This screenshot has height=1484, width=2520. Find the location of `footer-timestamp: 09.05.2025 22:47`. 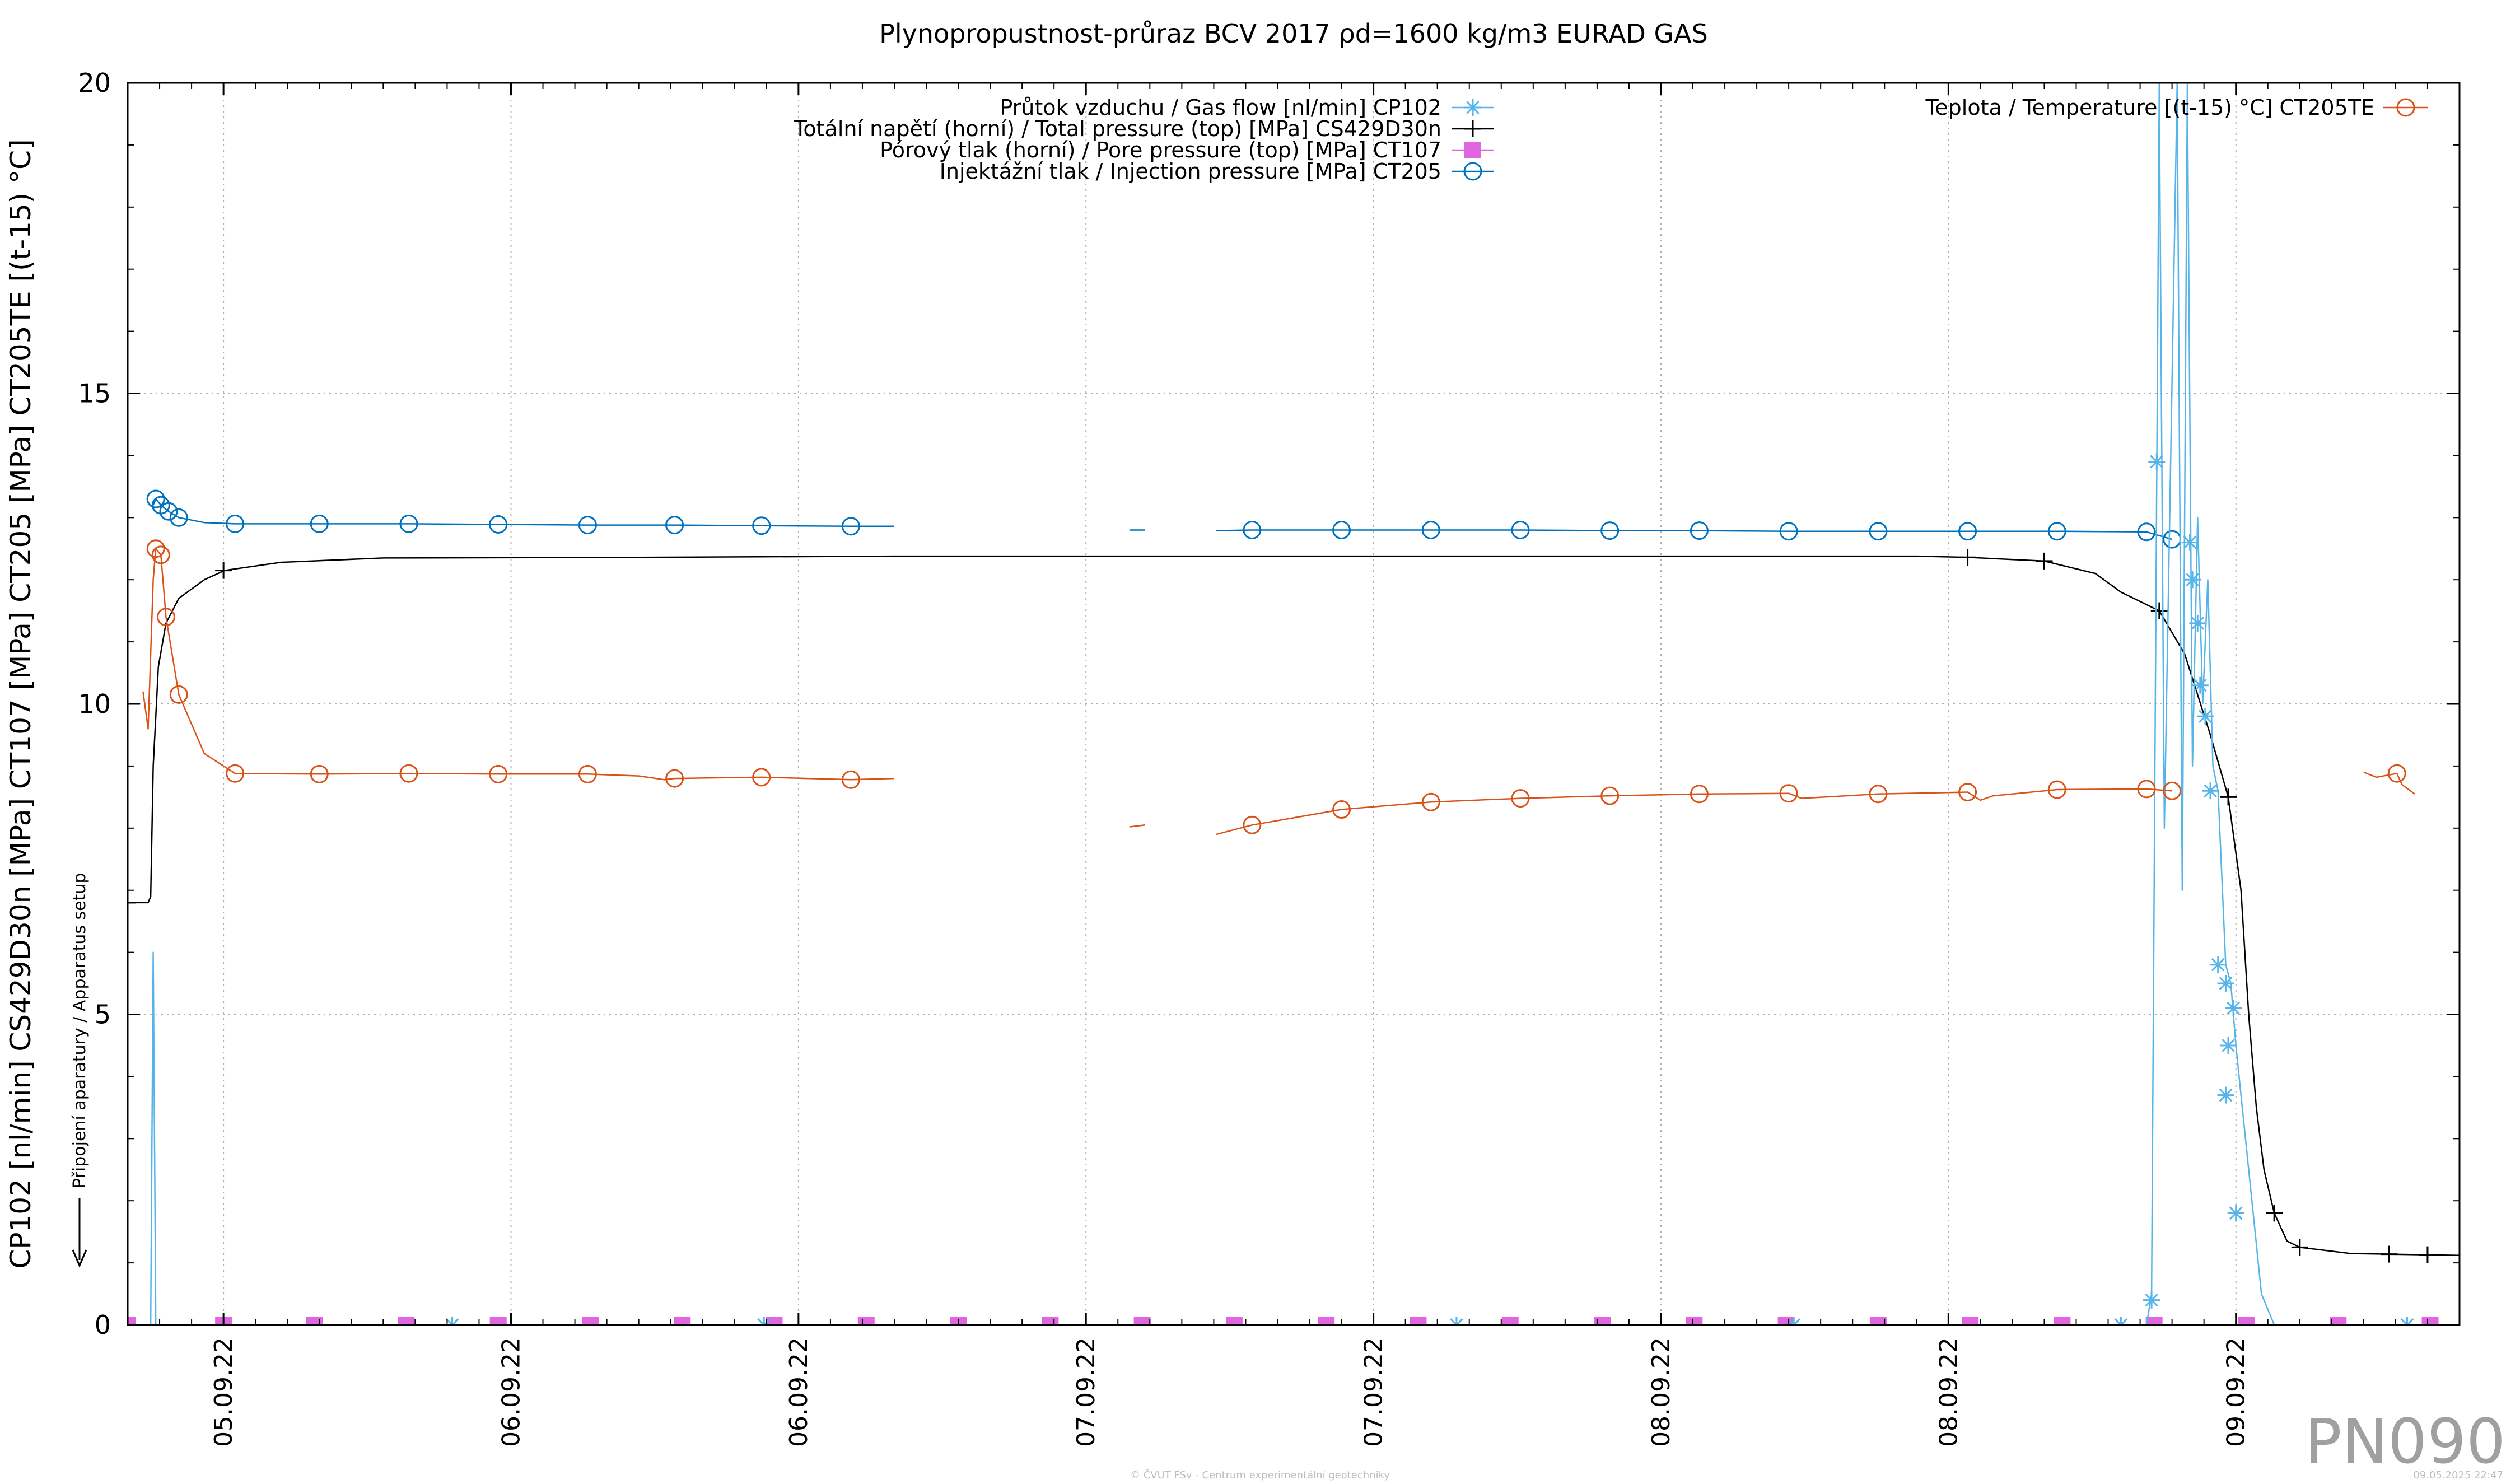

footer-timestamp: 09.05.2025 22:47 is located at coordinates (2458, 1475).